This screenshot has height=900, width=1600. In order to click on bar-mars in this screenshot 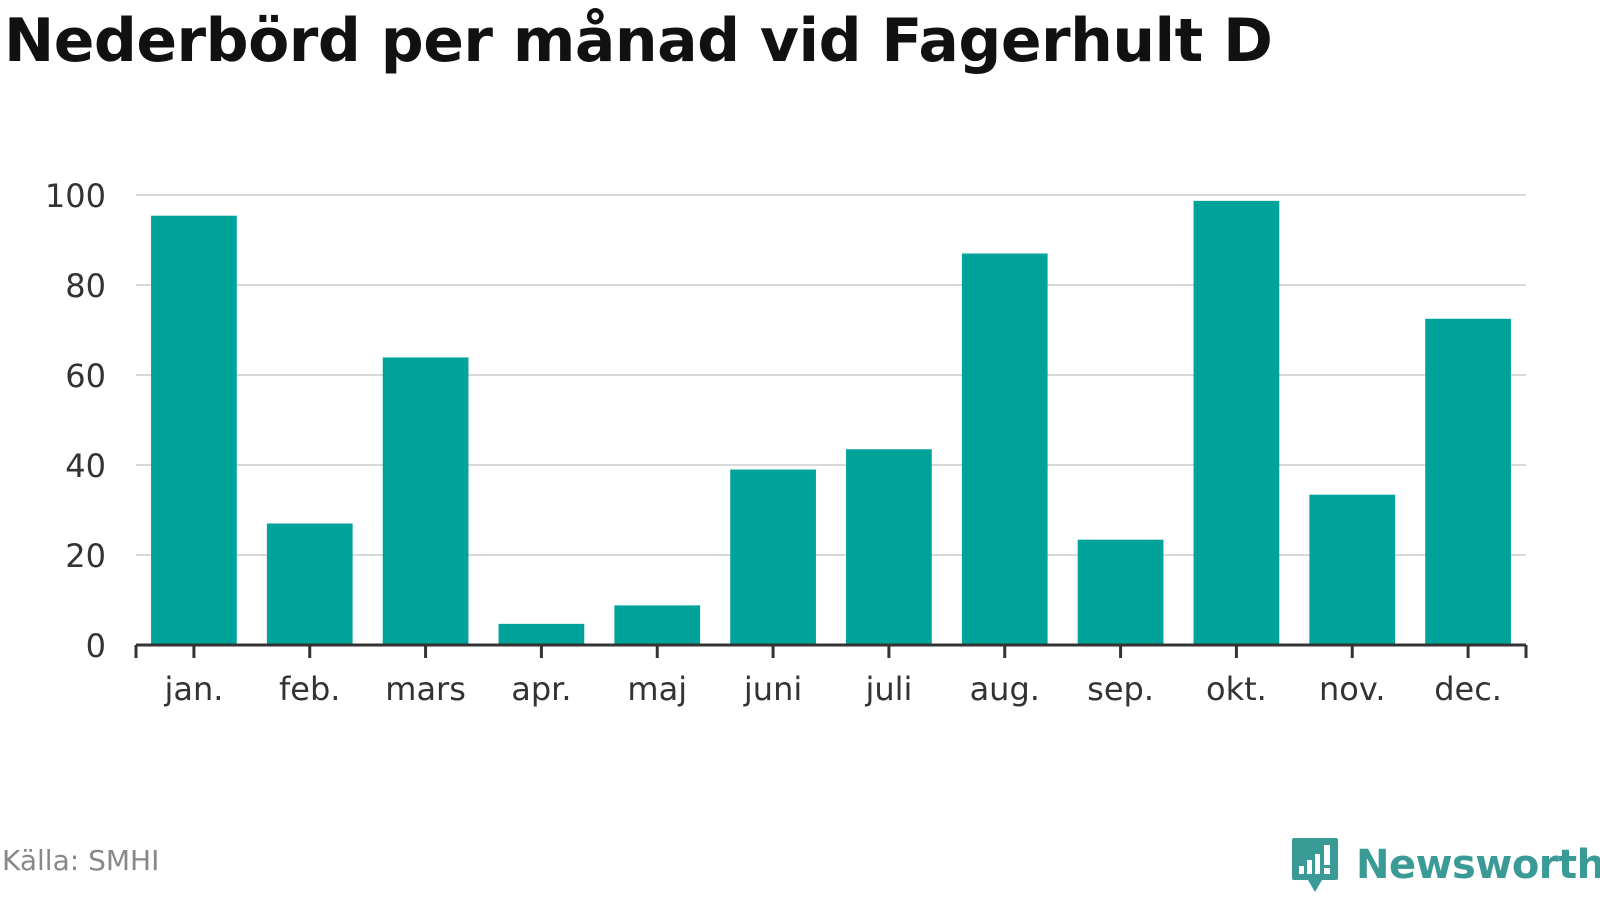, I will do `click(425, 501)`.